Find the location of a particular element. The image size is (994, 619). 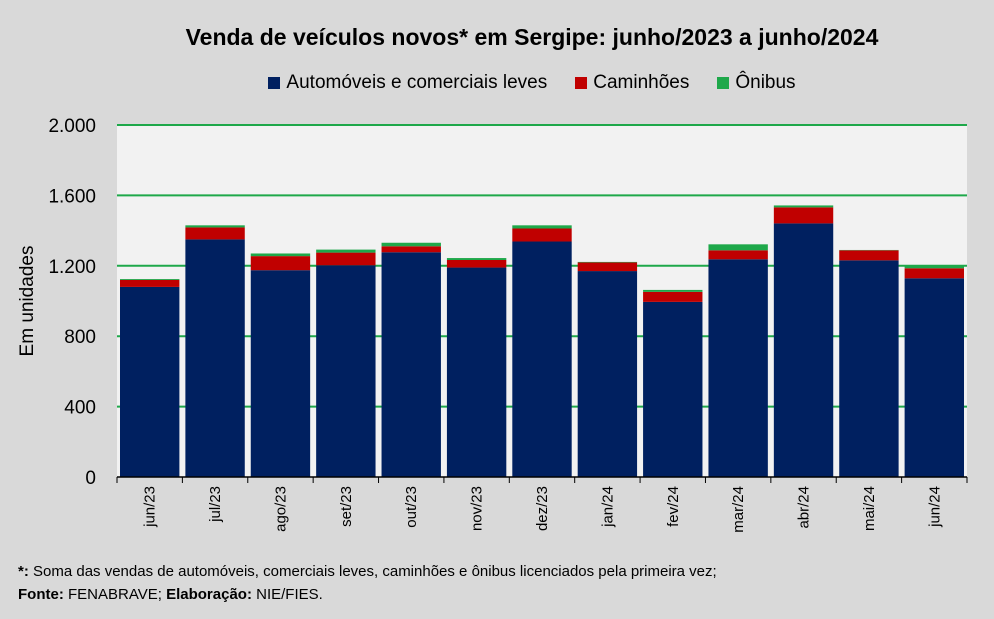

x-tick-label: jul/23 is located at coordinates (215, 504).